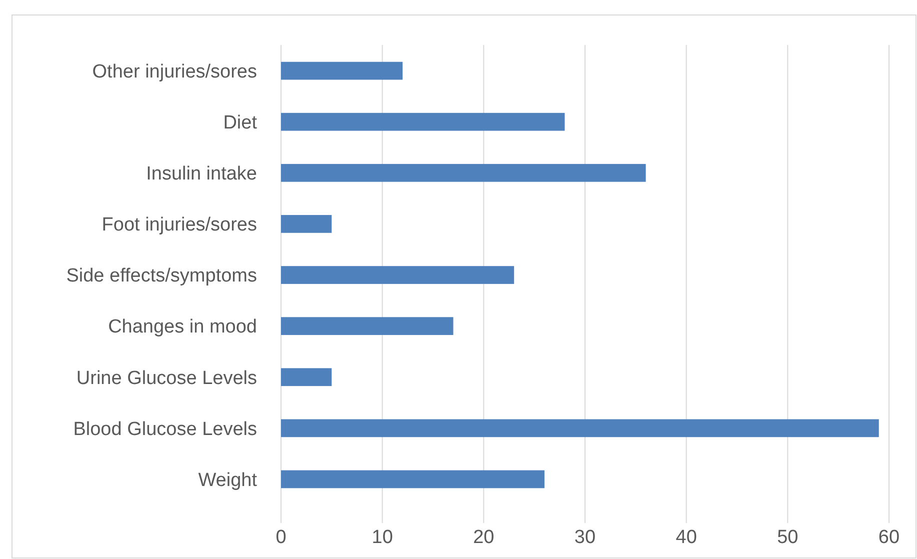 This screenshot has width=917, height=559. What do you see at coordinates (166, 378) in the screenshot?
I see `y-tick-label: Urine Glucose Levels` at bounding box center [166, 378].